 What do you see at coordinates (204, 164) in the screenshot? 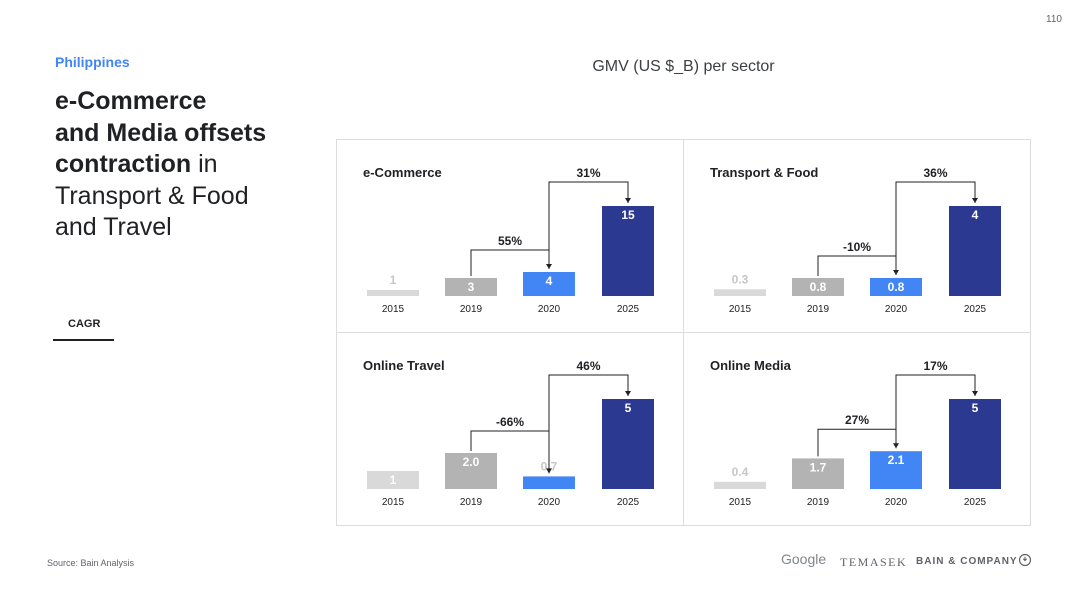
I see `headline-line-3-rest: in` at bounding box center [204, 164].